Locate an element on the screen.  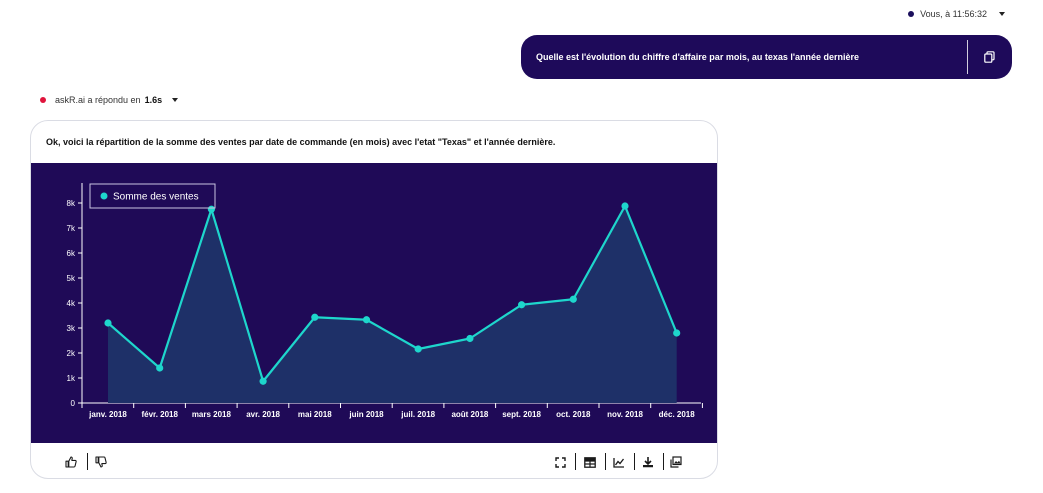
y-tick-label: 7k is located at coordinates (71, 228).